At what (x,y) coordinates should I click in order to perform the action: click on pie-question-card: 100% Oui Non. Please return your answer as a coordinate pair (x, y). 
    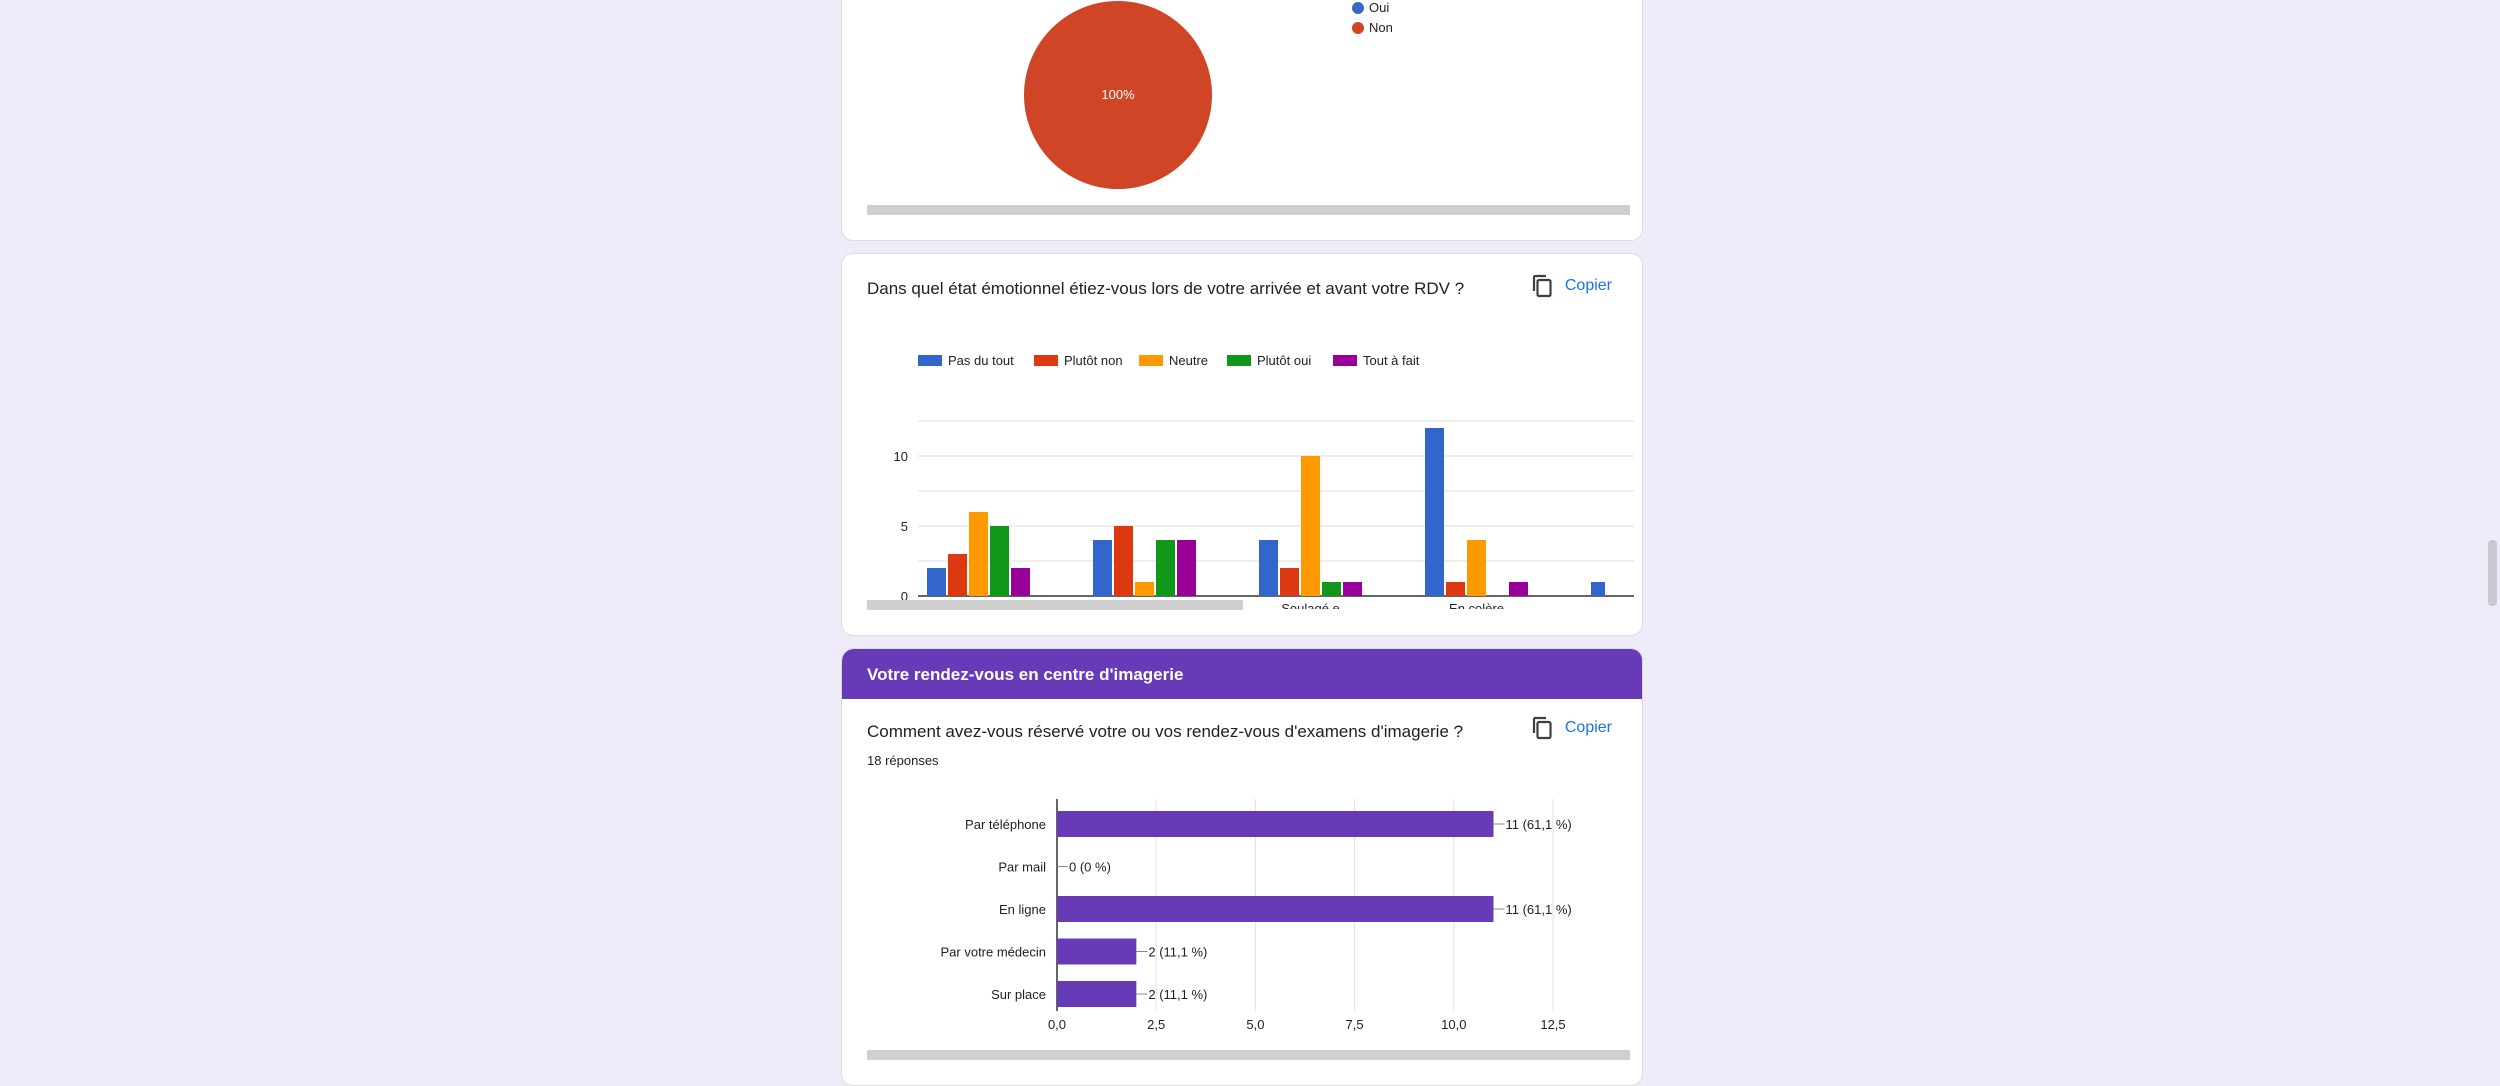
    Looking at the image, I should click on (1242, 120).